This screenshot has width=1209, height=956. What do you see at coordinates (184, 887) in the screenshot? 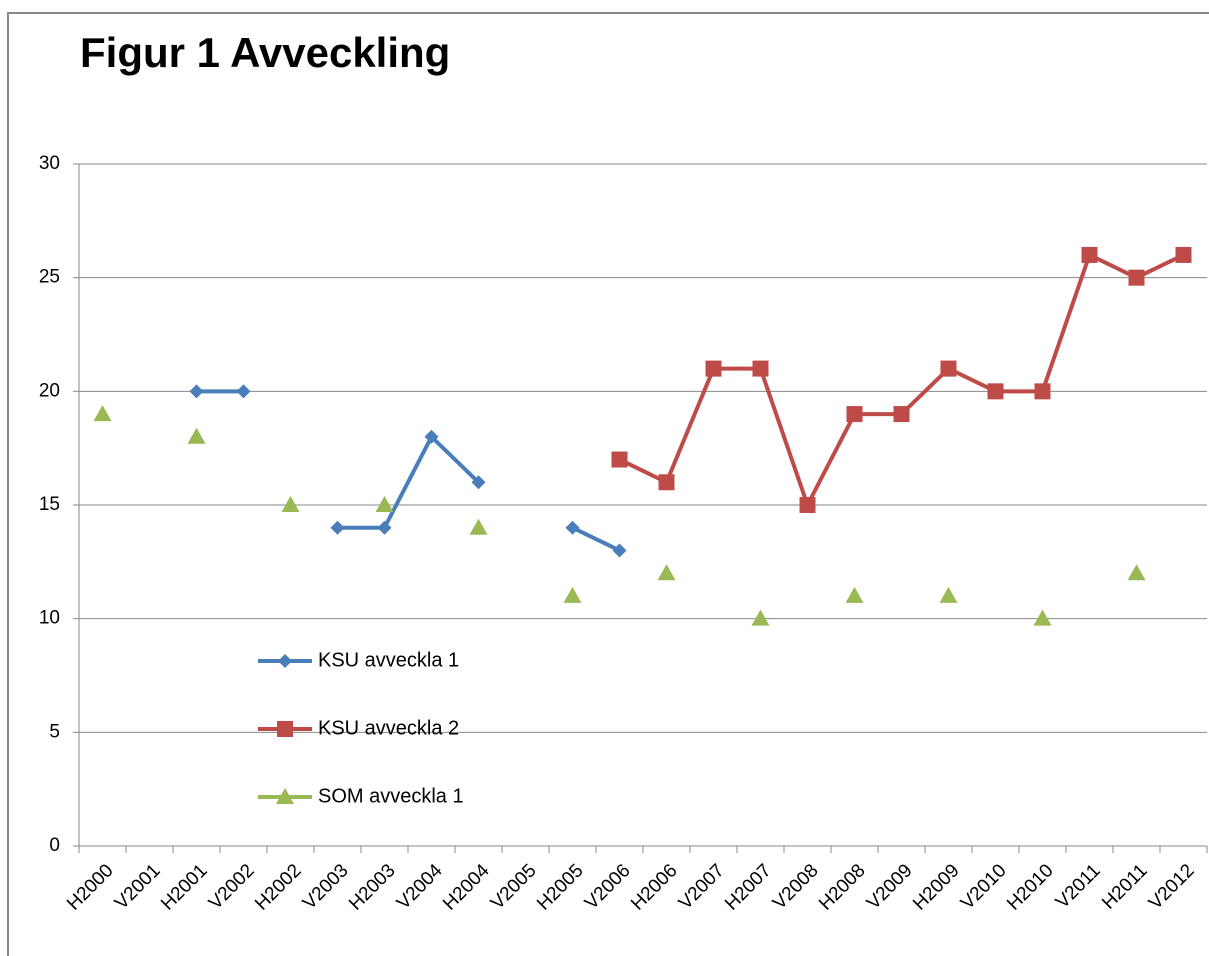
I see `x-tick-label: H2001` at bounding box center [184, 887].